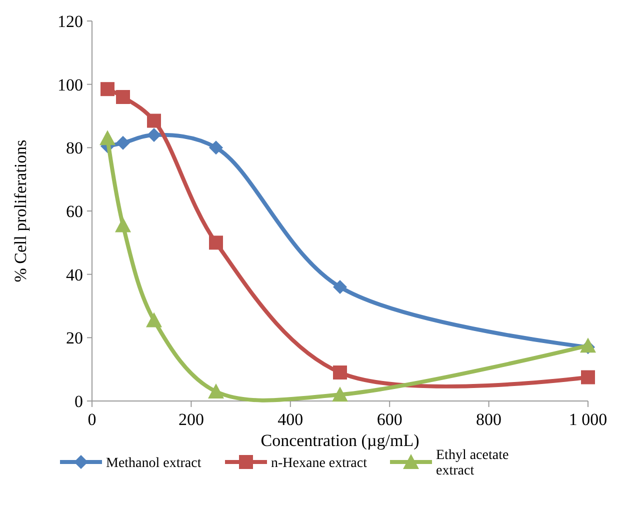  Describe the element at coordinates (20, 211) in the screenshot. I see `y-axis-title: % Cell proliferations` at that location.